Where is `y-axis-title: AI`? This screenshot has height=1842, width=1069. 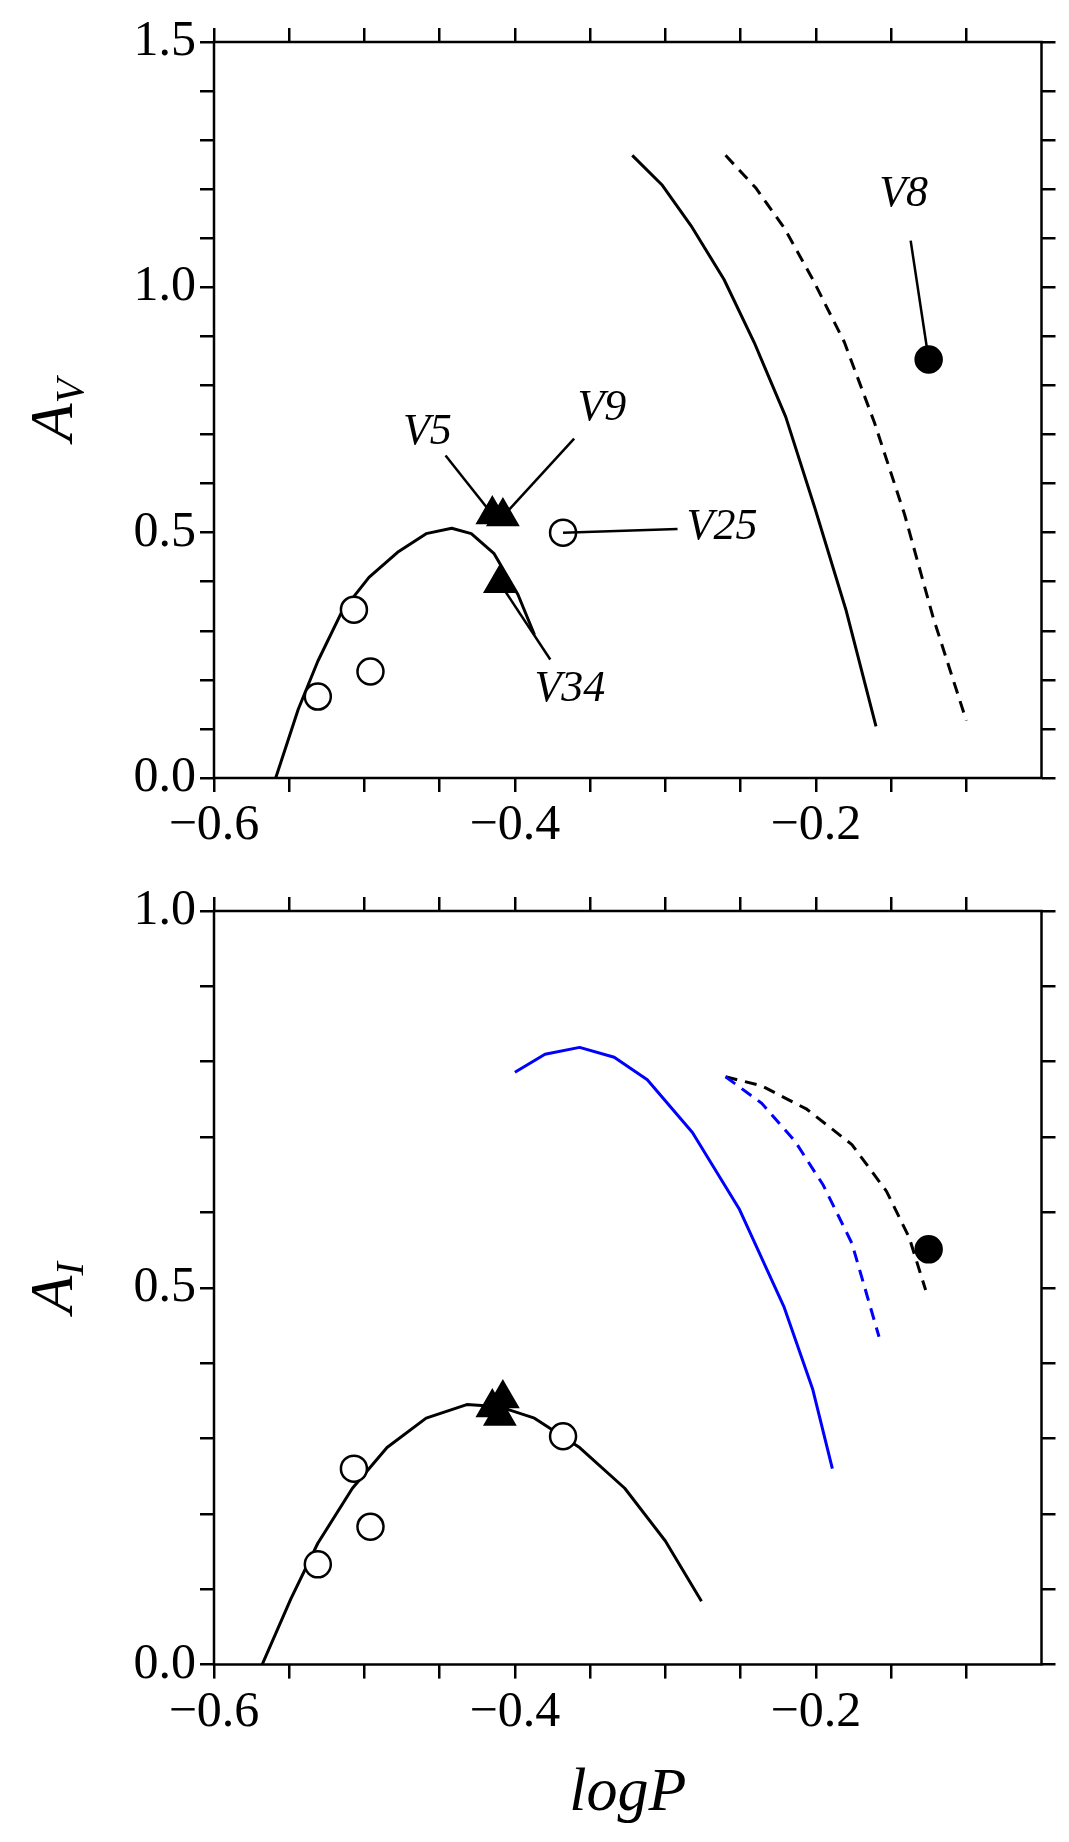 y-axis-title: AI is located at coordinates (54, 1289).